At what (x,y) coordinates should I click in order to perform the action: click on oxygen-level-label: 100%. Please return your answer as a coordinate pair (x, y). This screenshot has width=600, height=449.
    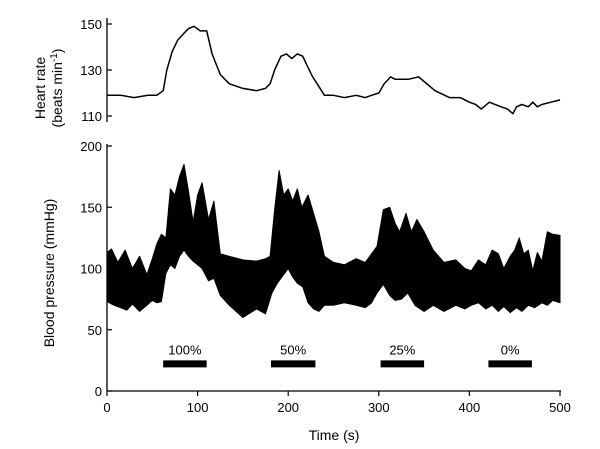
    Looking at the image, I should click on (185, 349).